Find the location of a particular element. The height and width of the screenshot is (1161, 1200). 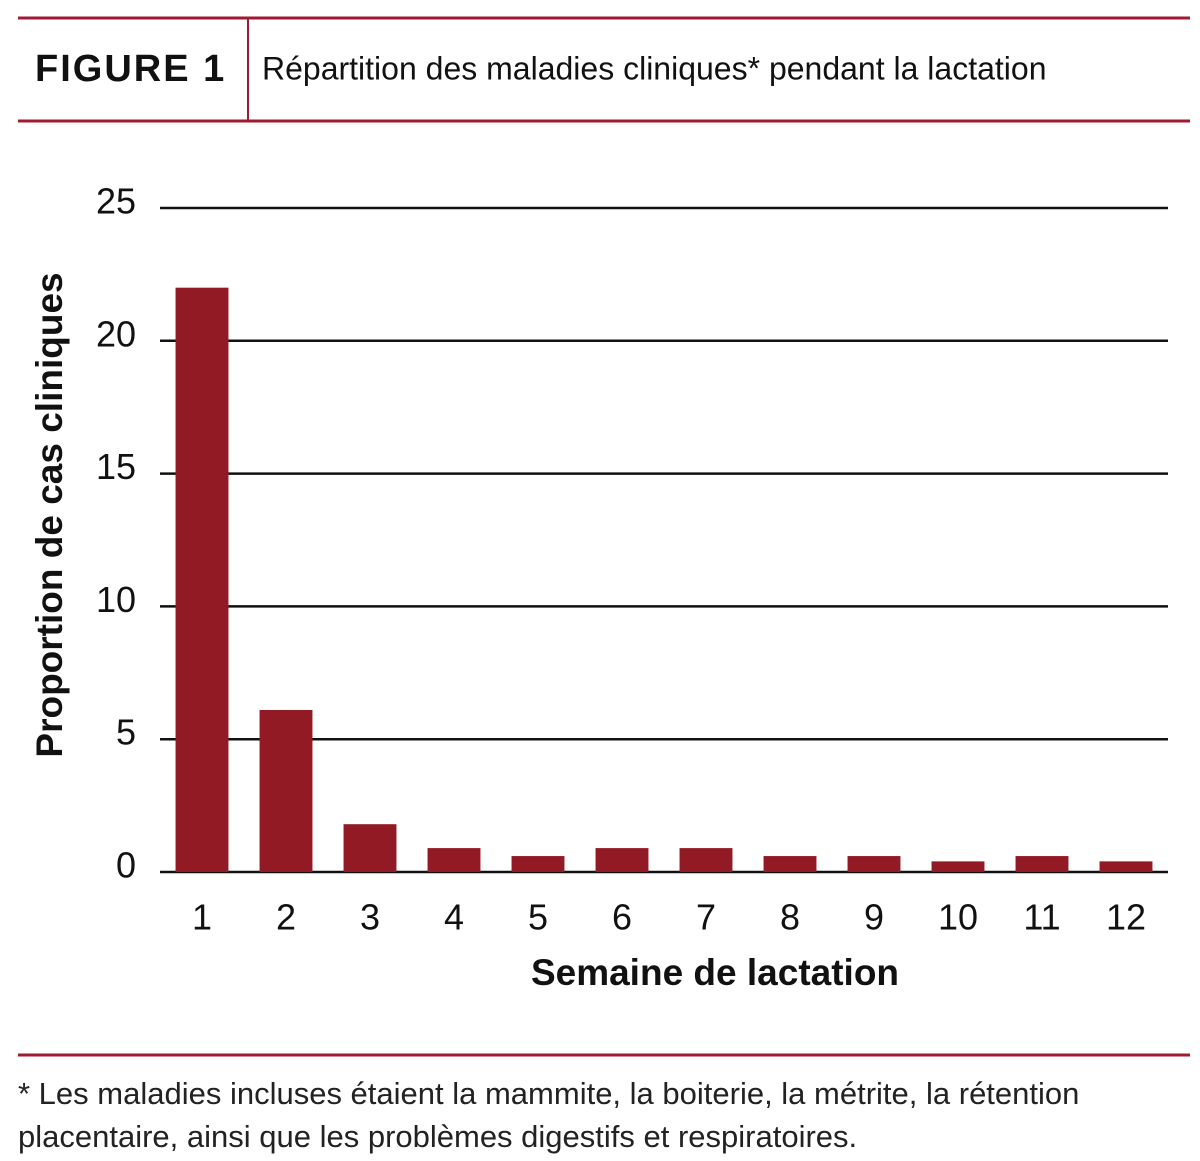

x-tick-label: 7 is located at coordinates (706, 917).